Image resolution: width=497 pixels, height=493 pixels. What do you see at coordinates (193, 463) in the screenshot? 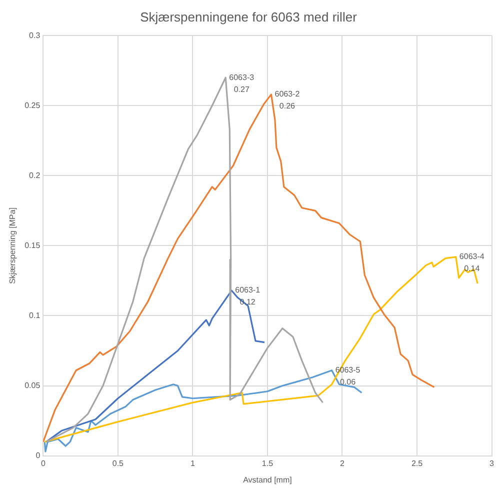
I see `x-tick-label: 1` at bounding box center [193, 463].